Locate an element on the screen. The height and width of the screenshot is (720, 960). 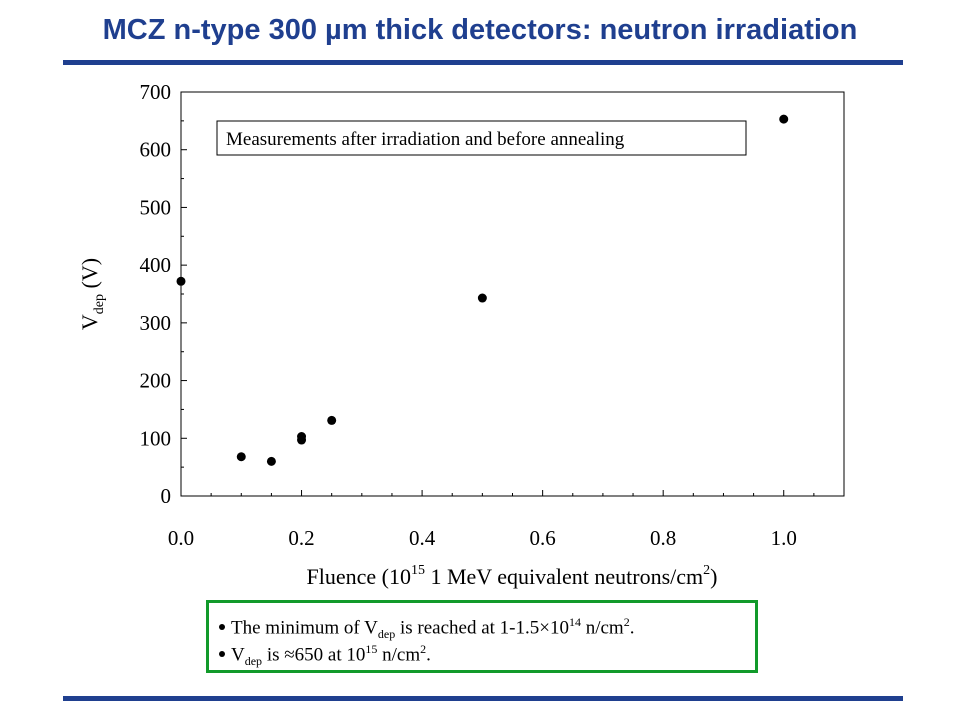
y-tick-label: 200 is located at coordinates (156, 381).